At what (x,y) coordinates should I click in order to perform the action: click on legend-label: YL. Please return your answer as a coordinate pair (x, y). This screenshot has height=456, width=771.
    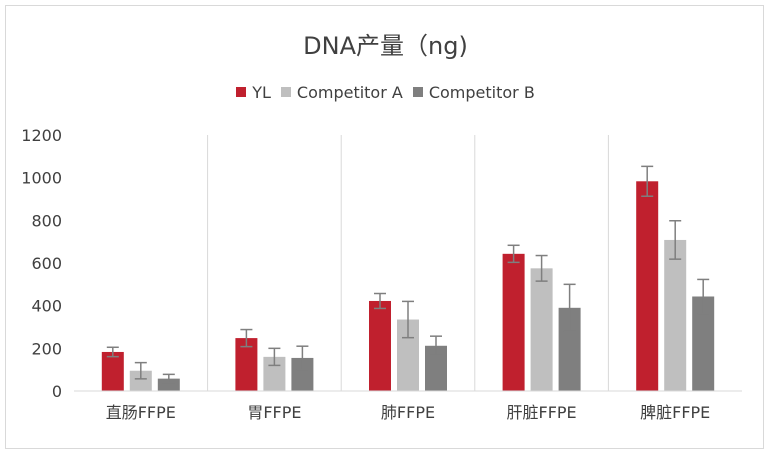
    Looking at the image, I should click on (261, 92).